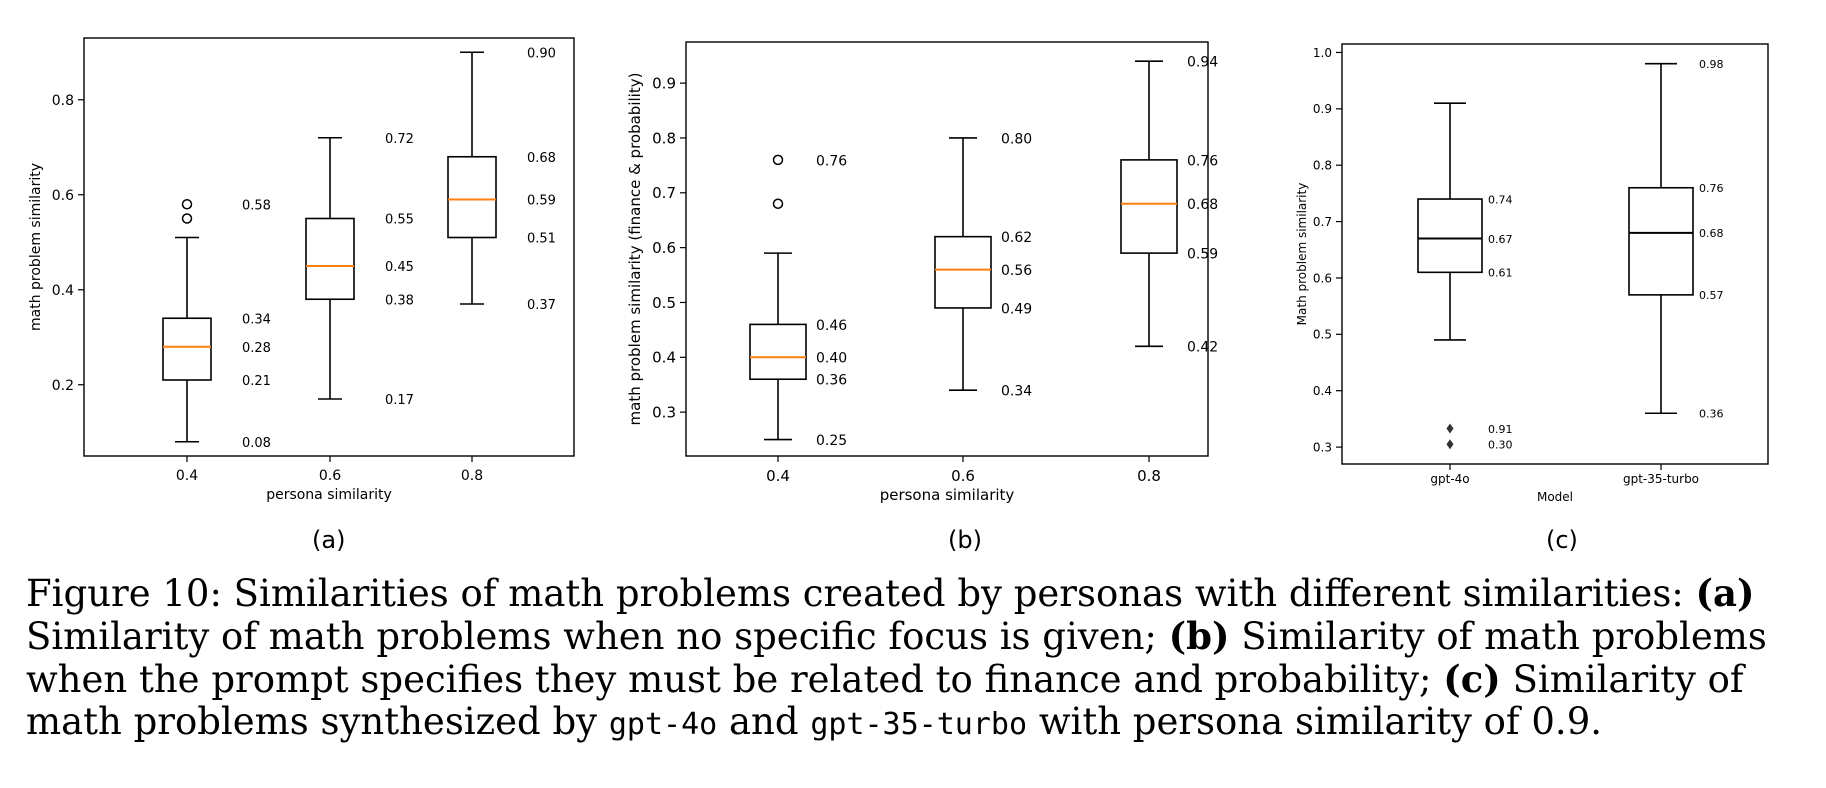  What do you see at coordinates (664, 303) in the screenshot?
I see `chart2-ytick-label: 0.5` at bounding box center [664, 303].